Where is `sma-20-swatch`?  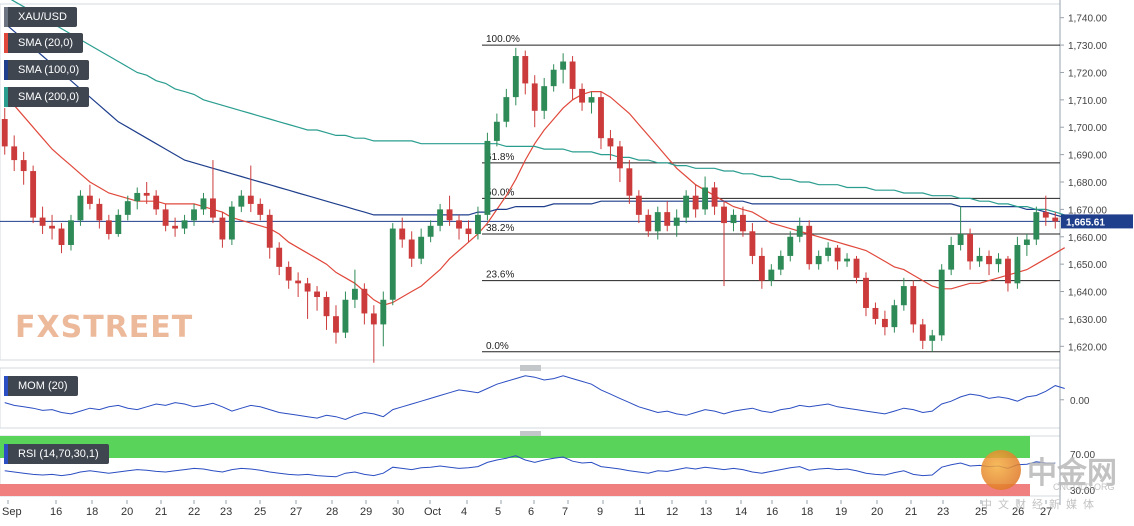 sma-20-swatch is located at coordinates (6, 43).